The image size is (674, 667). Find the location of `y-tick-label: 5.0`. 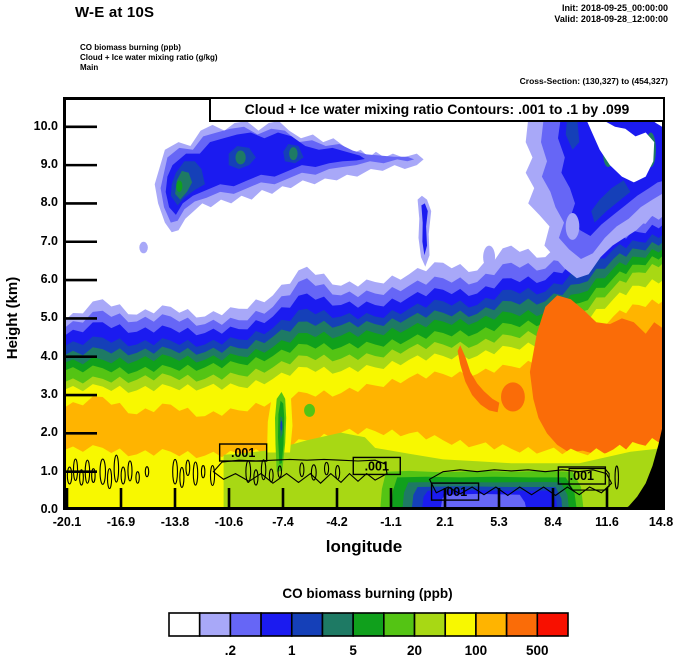

y-tick-label: 5.0 is located at coordinates (49, 317).